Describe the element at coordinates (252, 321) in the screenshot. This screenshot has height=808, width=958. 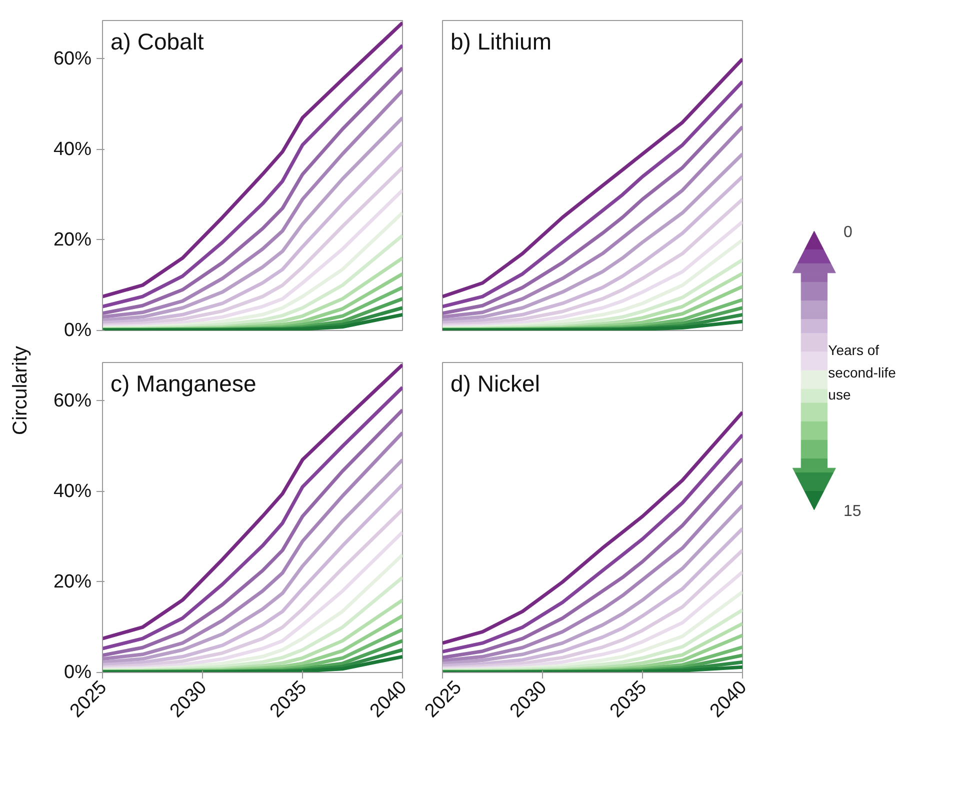
I see `line-series` at that location.